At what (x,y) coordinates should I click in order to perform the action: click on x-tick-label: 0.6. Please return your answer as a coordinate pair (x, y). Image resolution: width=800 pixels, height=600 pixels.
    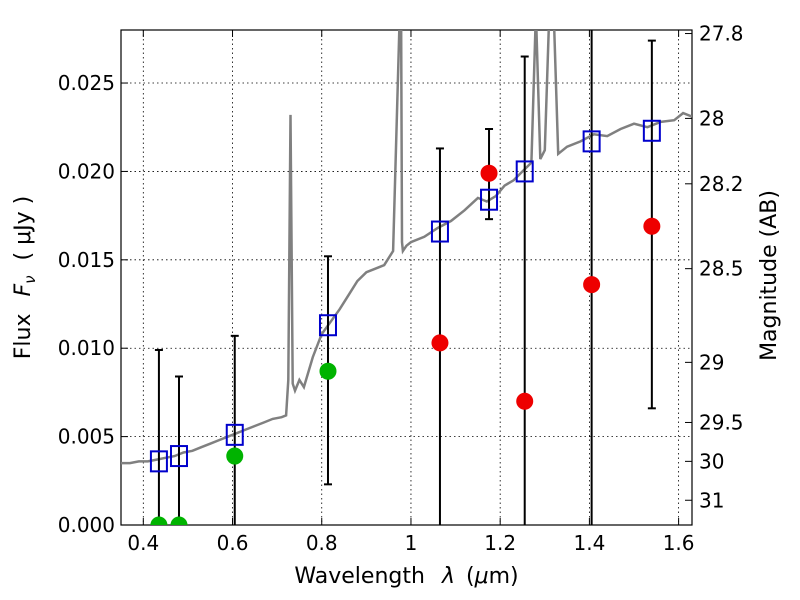
    Looking at the image, I should click on (233, 543).